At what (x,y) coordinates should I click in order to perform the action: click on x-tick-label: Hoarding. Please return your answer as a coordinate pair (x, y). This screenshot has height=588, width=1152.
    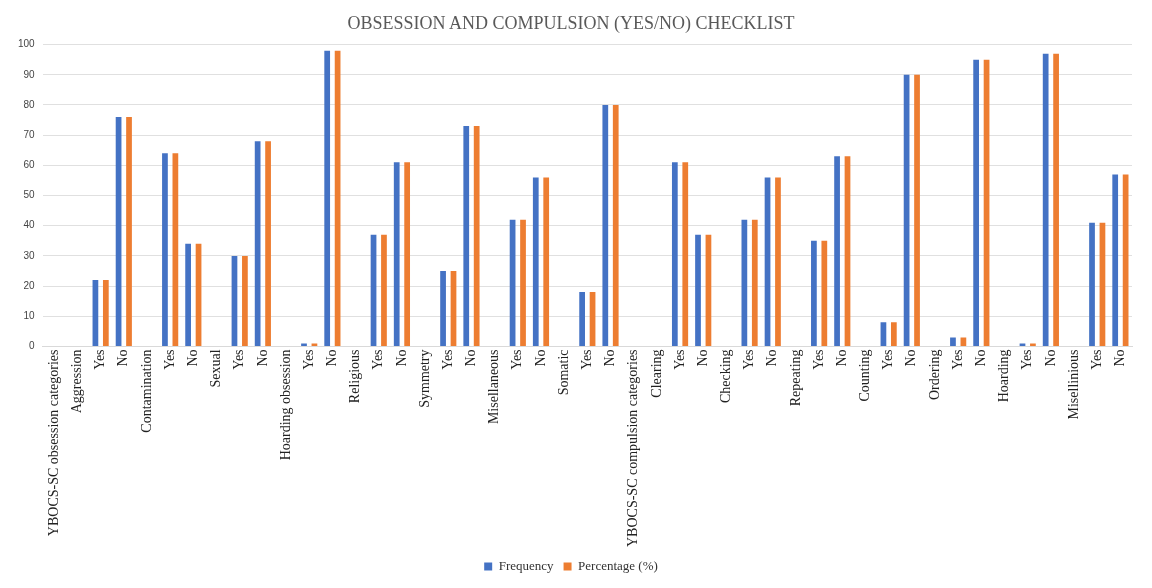
    Looking at the image, I should click on (1004, 376).